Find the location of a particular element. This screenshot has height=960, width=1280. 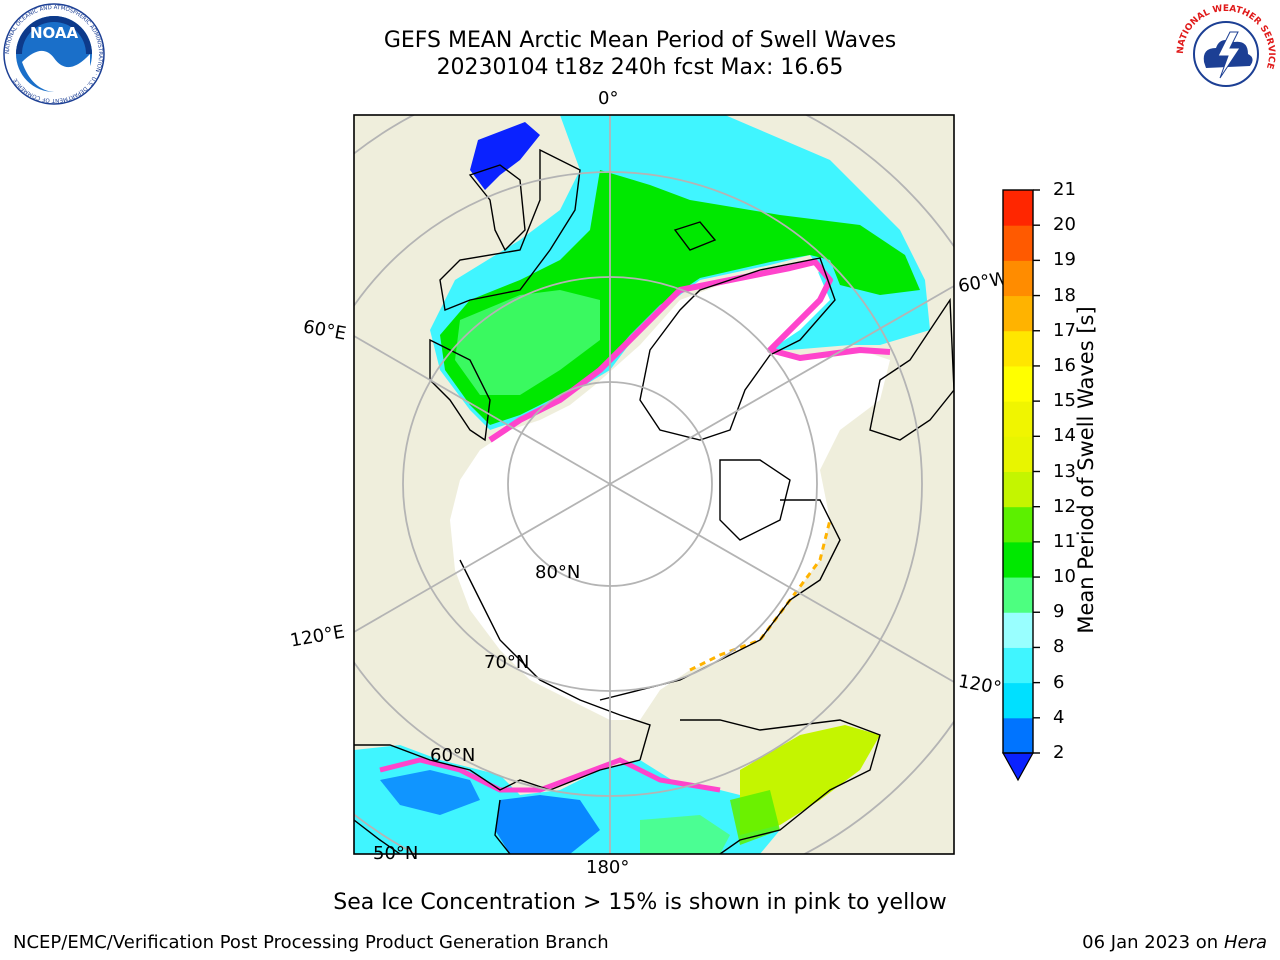

colorbar-label: Mean Period of Swell Waves [s] is located at coordinates (1086, 470).